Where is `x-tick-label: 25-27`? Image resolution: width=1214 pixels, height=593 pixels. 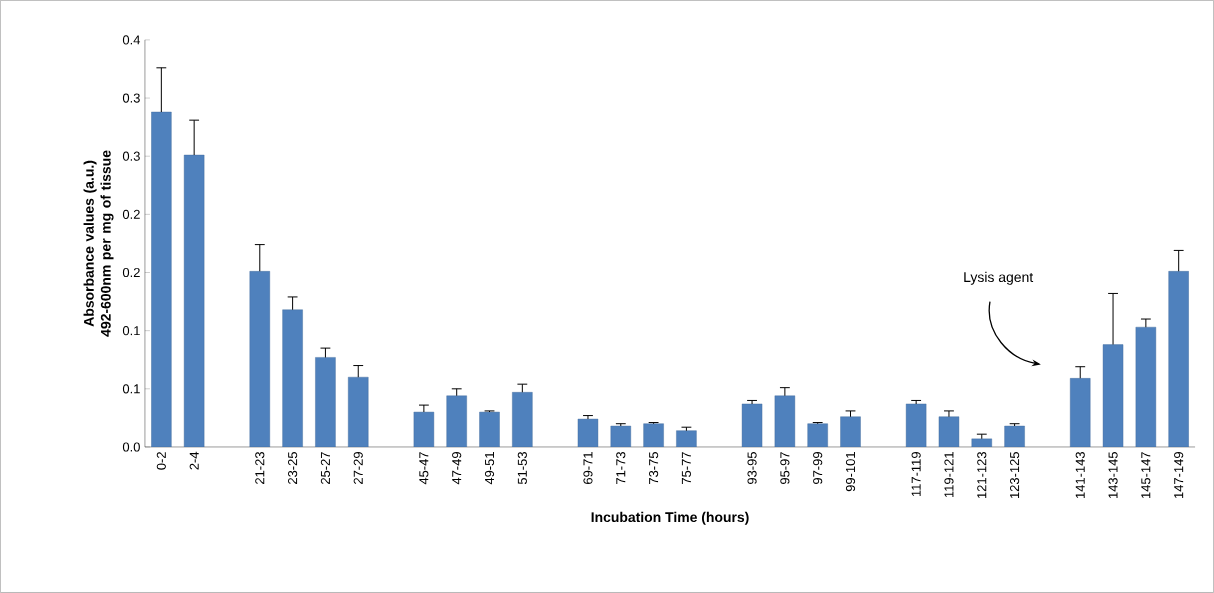 x-tick-label: 25-27 is located at coordinates (325, 468).